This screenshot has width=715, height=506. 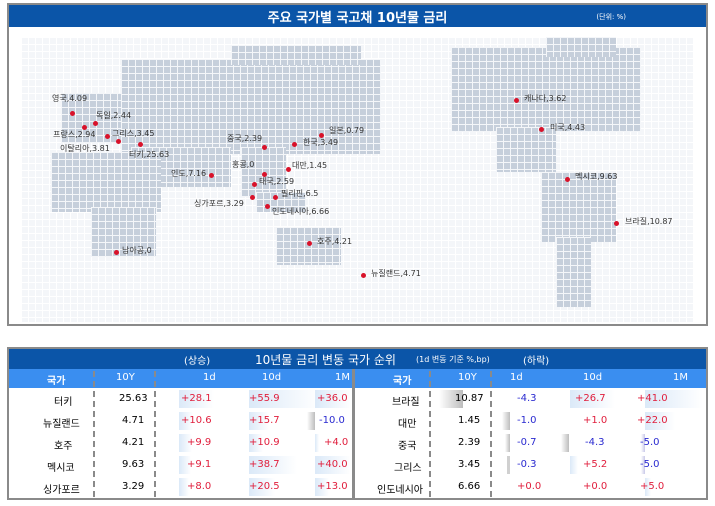 What do you see at coordinates (567, 179) in the screenshot?
I see `marker-mexico` at bounding box center [567, 179].